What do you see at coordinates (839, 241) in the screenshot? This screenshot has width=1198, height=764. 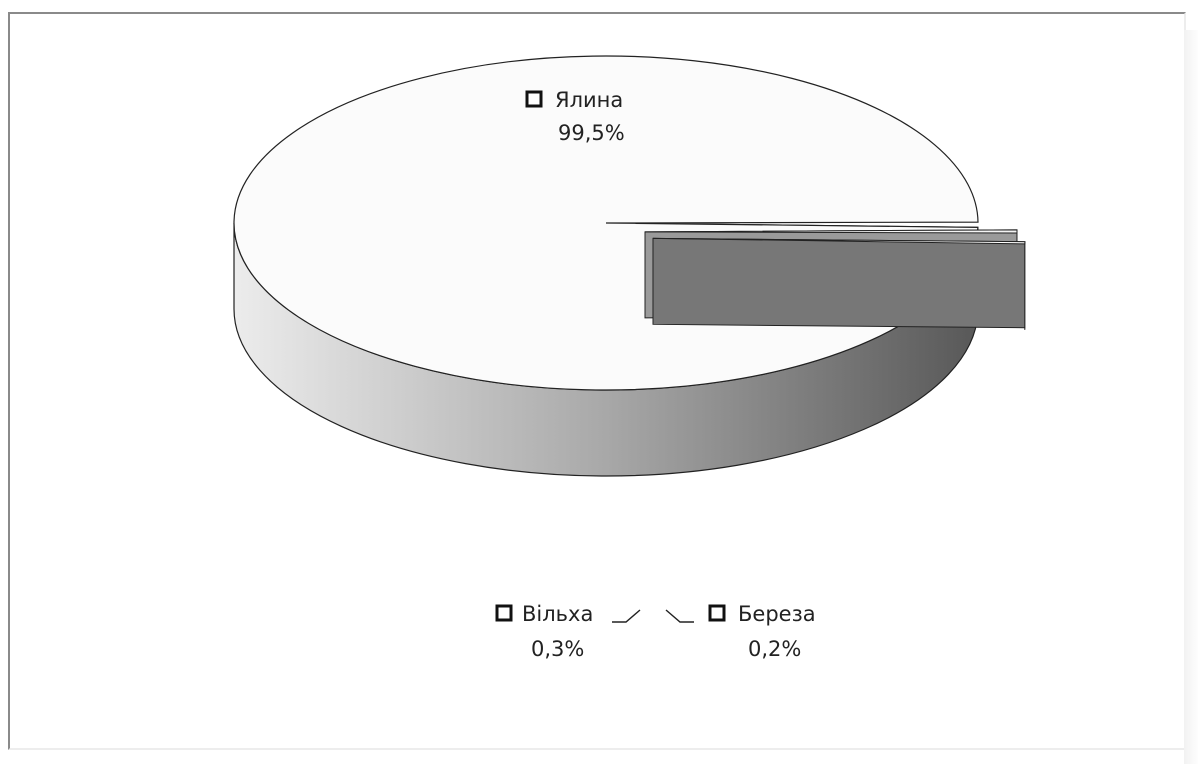 I see `slice-bereza` at bounding box center [839, 241].